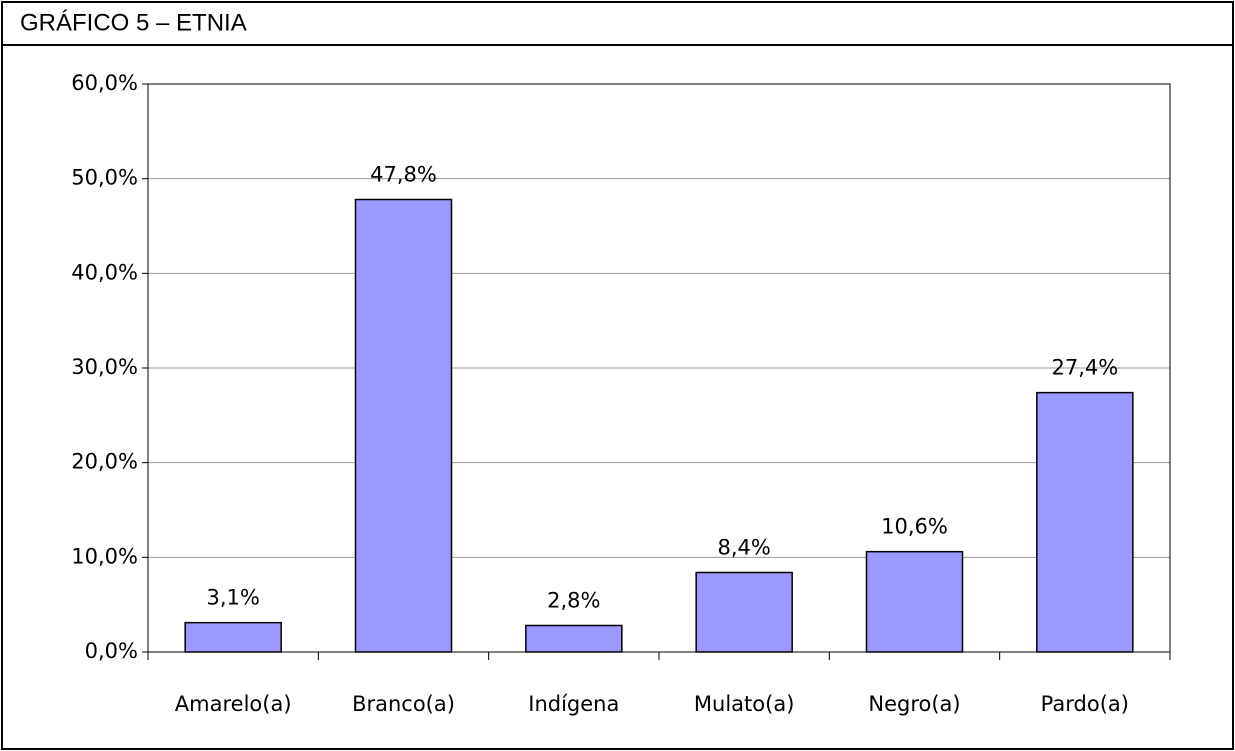  What do you see at coordinates (104, 178) in the screenshot?
I see `y-tick-label: 50,0%` at bounding box center [104, 178].